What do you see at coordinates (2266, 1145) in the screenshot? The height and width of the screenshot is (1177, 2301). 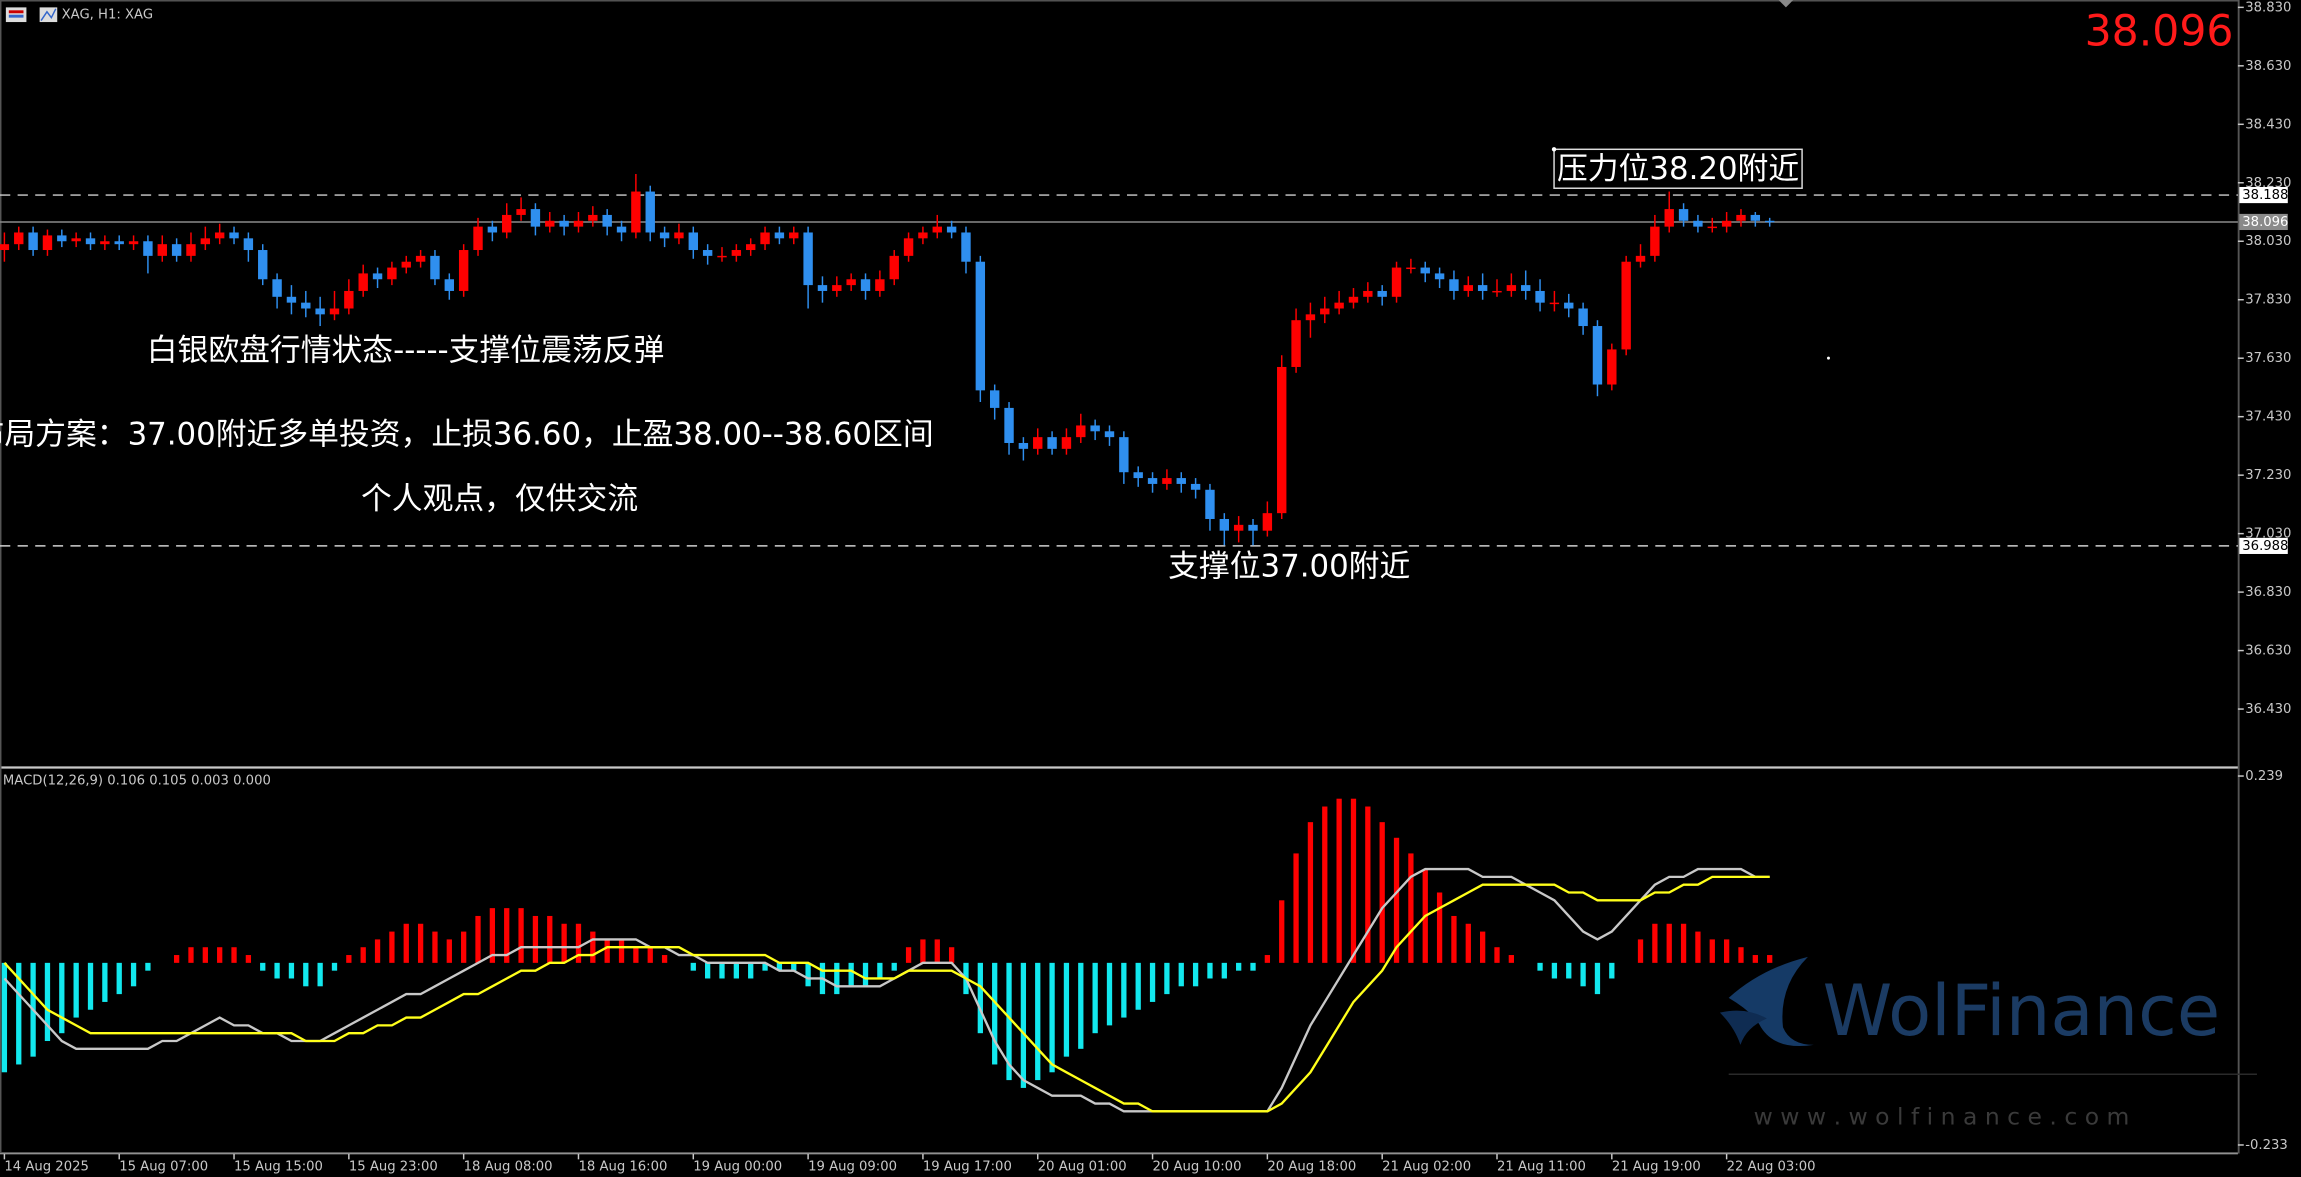 I see `y-tick-label: -0.233` at bounding box center [2266, 1145].